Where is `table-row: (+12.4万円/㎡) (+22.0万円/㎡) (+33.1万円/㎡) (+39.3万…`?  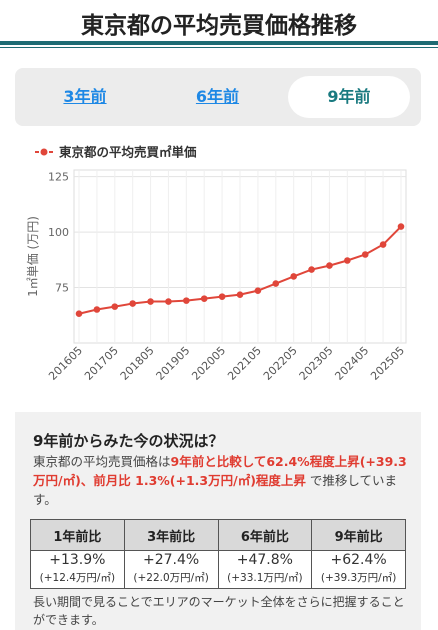
table-row: (+12.4万円/㎡) (+22.0万円/㎡) (+33.1万円/㎡) (+39.3万… is located at coordinates (218, 579).